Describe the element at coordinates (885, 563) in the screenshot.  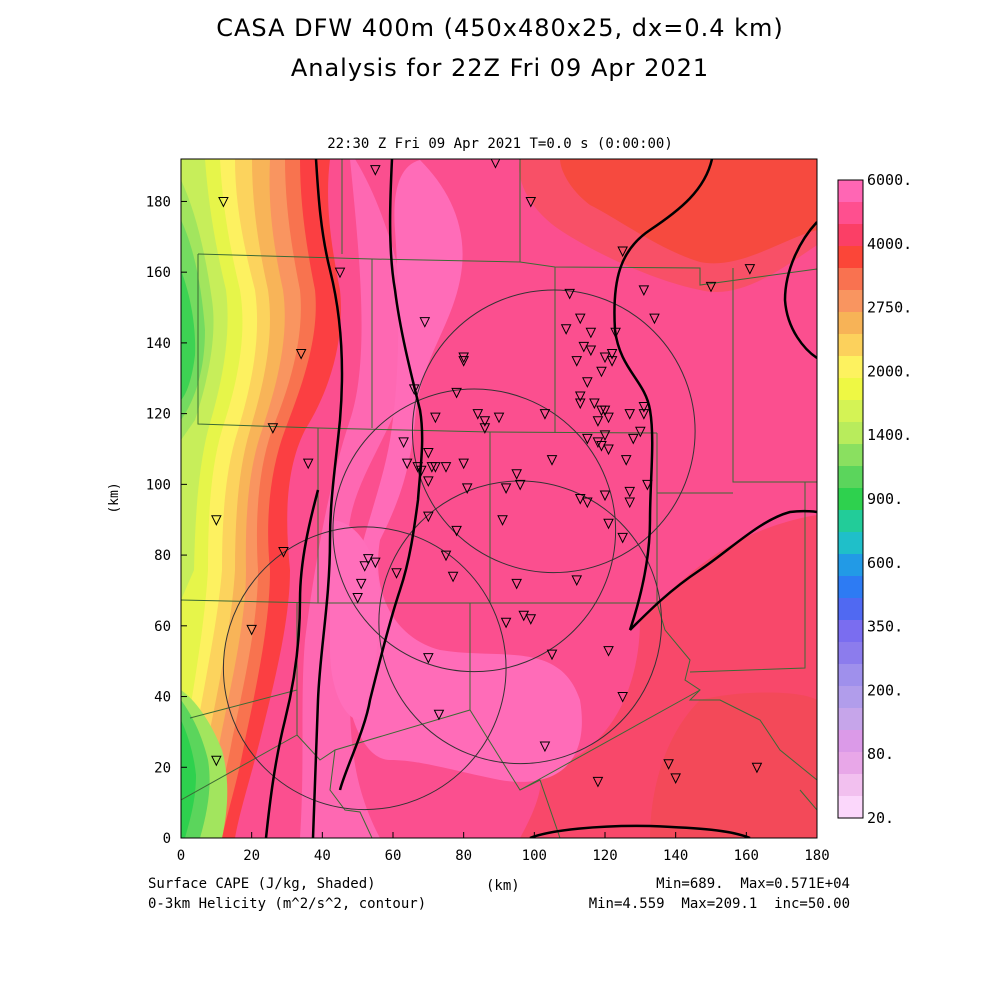
I see `colorbar-label: 600.` at that location.